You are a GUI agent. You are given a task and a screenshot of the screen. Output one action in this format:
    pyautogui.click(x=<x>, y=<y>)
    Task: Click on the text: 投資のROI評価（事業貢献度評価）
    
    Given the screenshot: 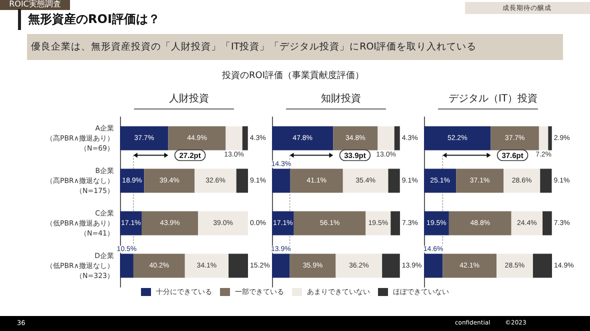 What is the action you would take?
    pyautogui.click(x=292, y=75)
    